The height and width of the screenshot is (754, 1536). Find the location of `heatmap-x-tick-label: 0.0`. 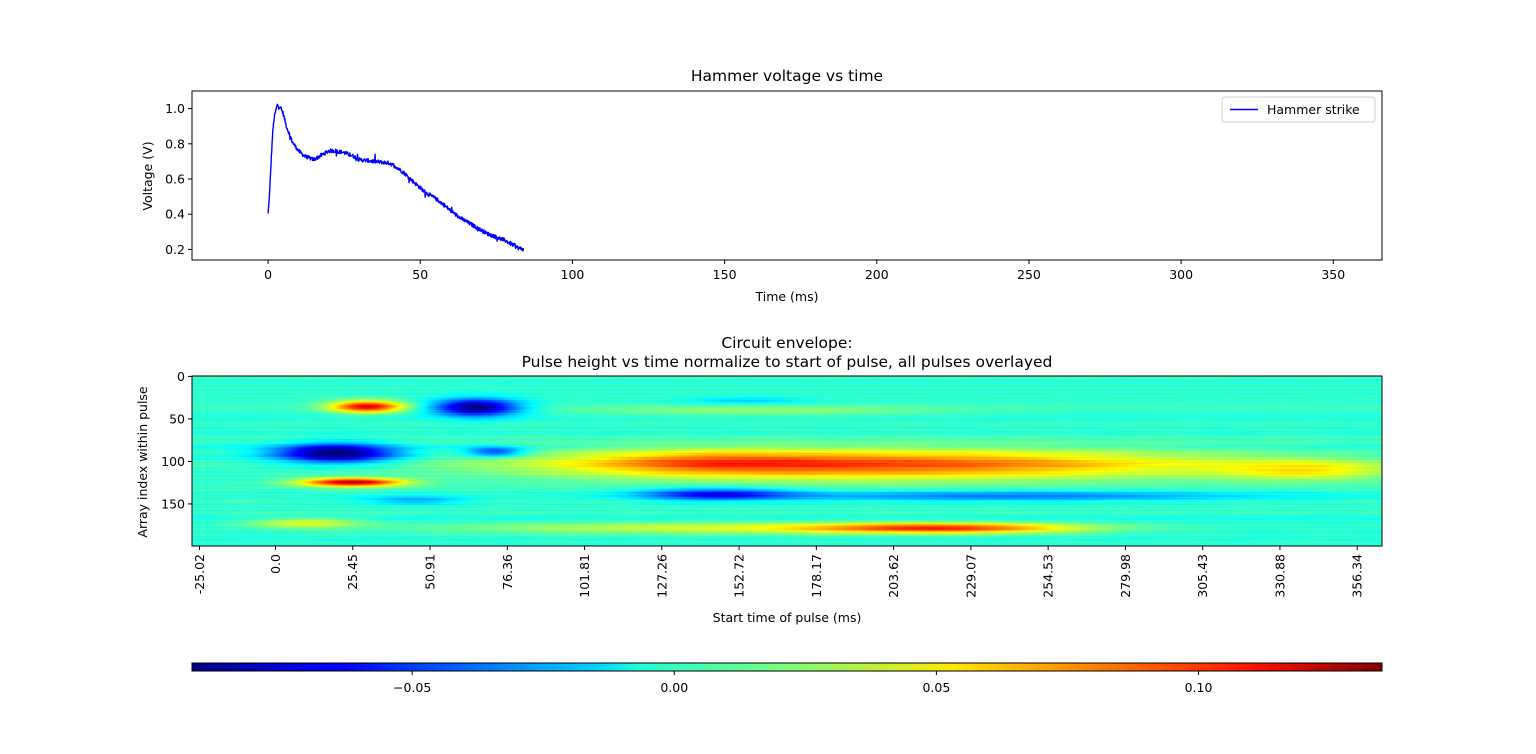

heatmap-x-tick-label: 0.0 is located at coordinates (275, 564).